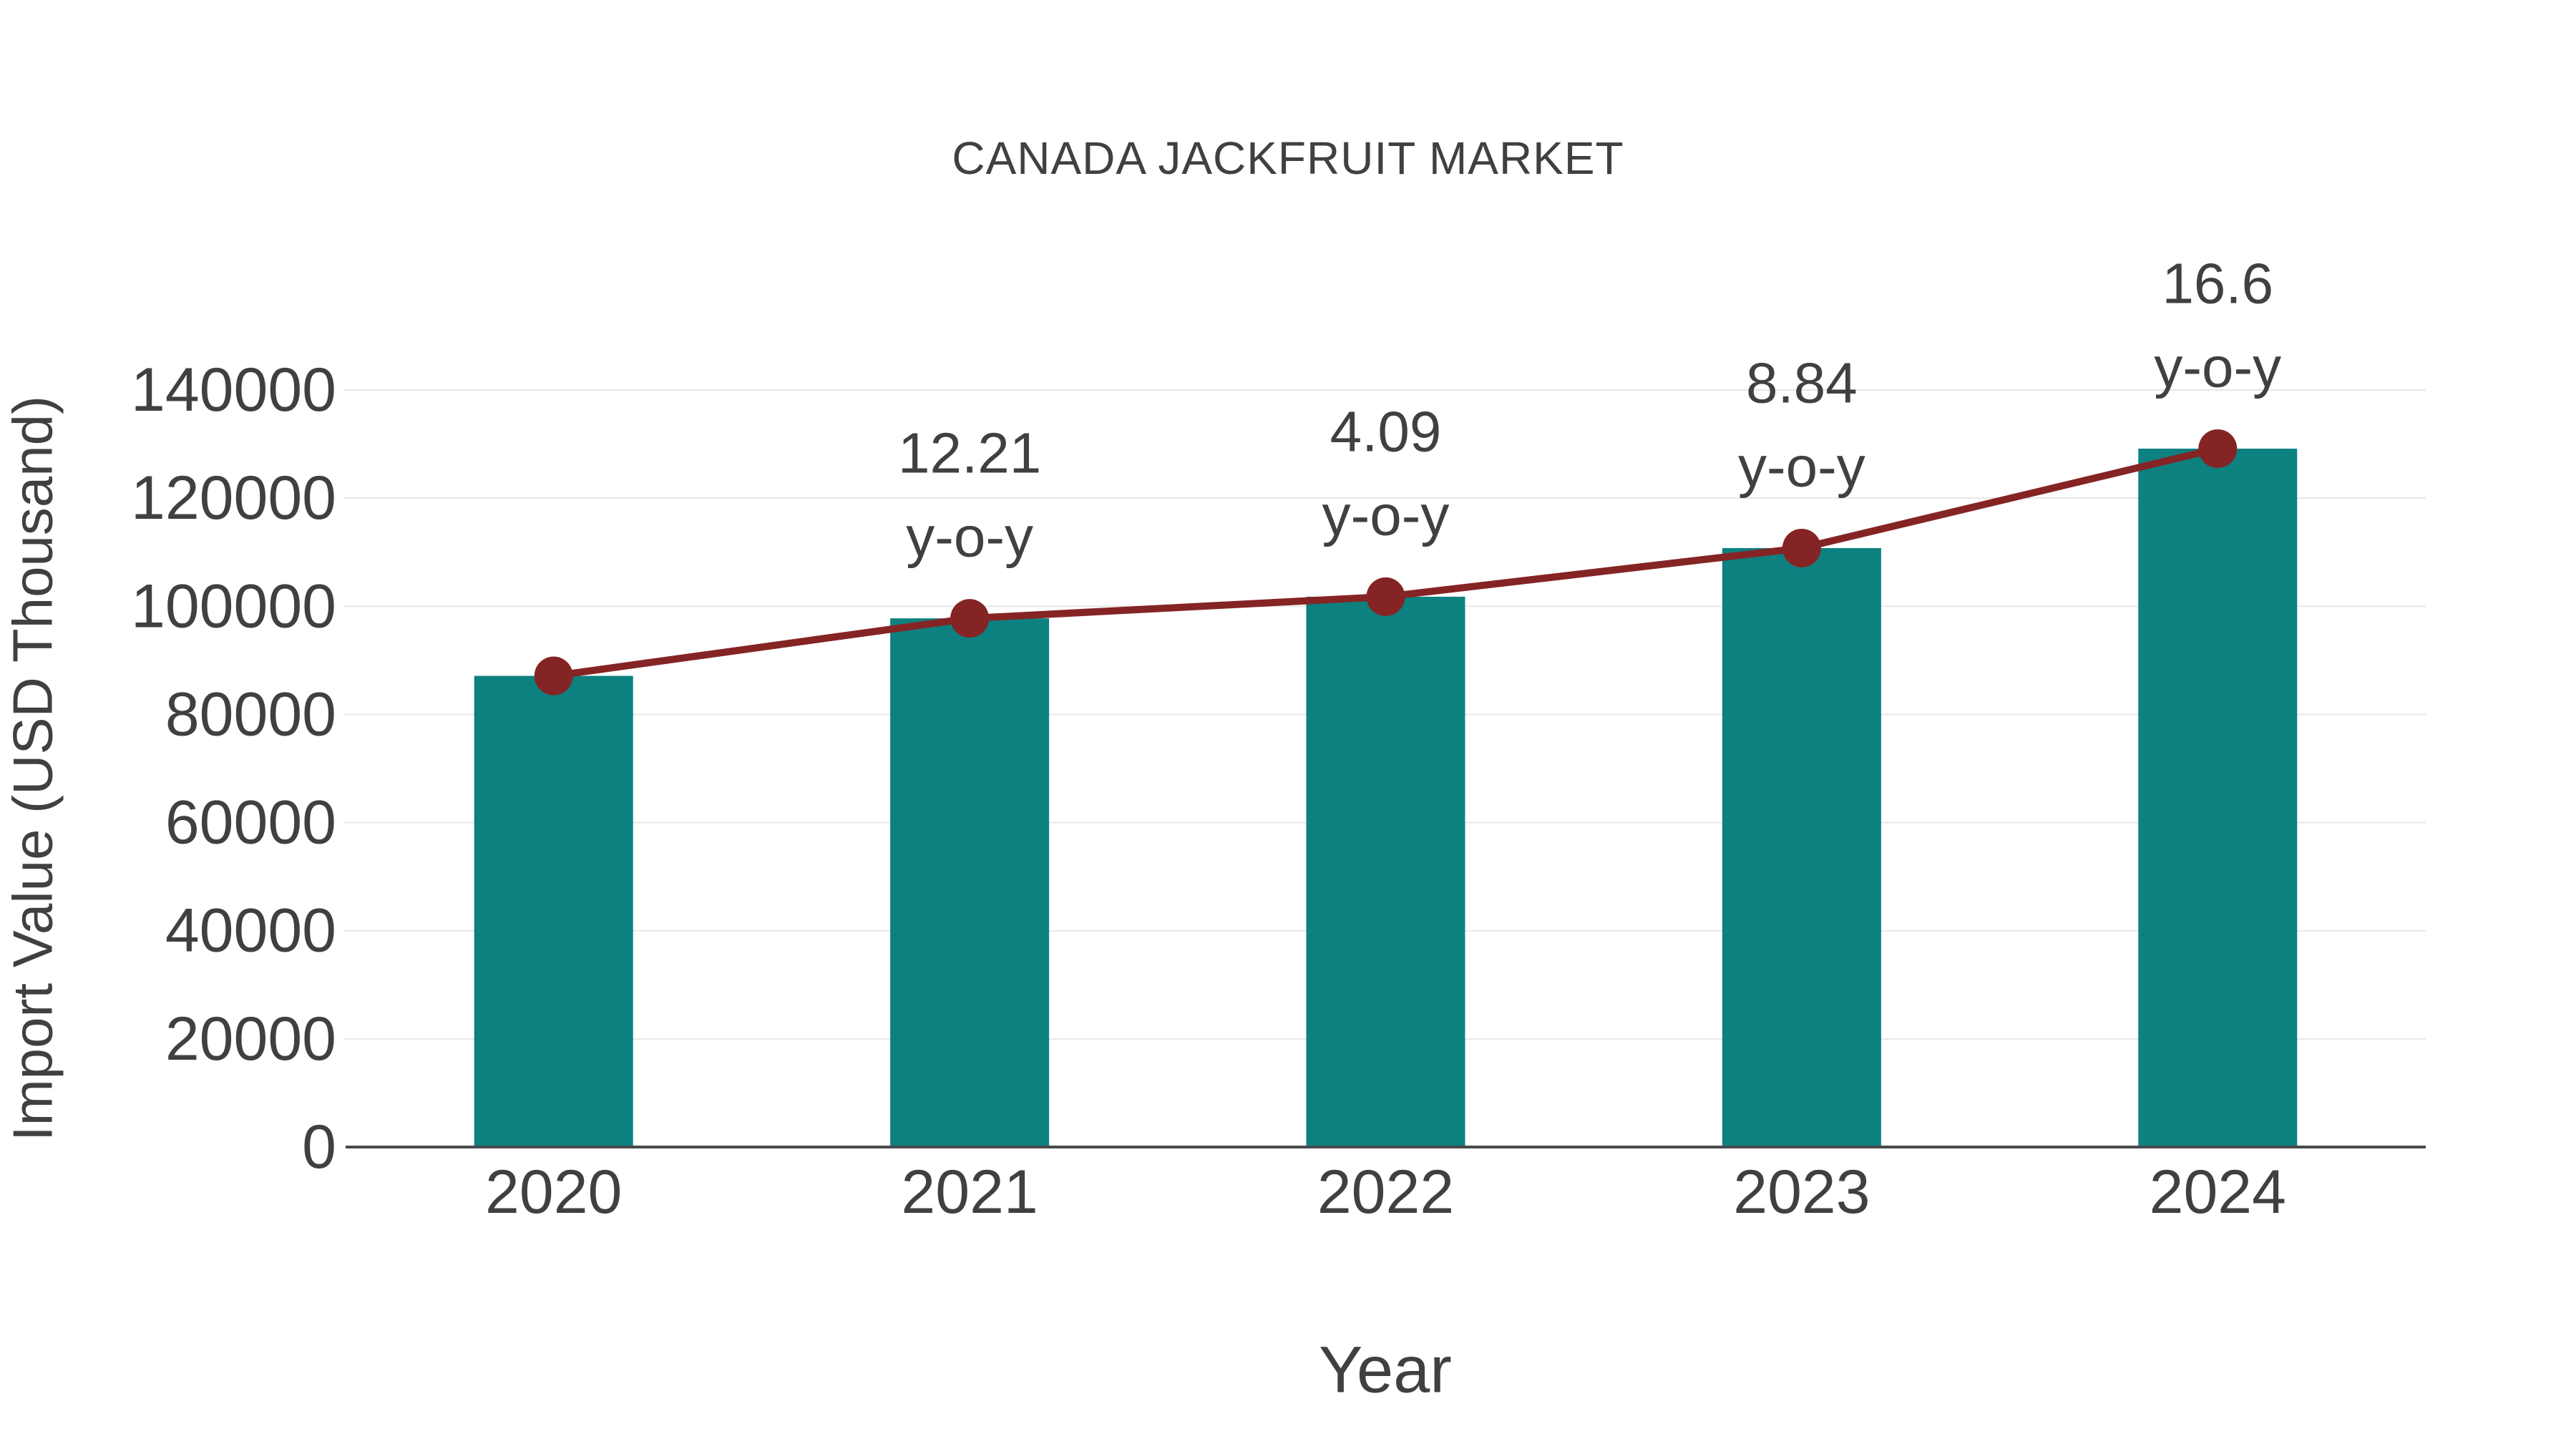  I want to click on x-tick-label: 2022, so click(1385, 1192).